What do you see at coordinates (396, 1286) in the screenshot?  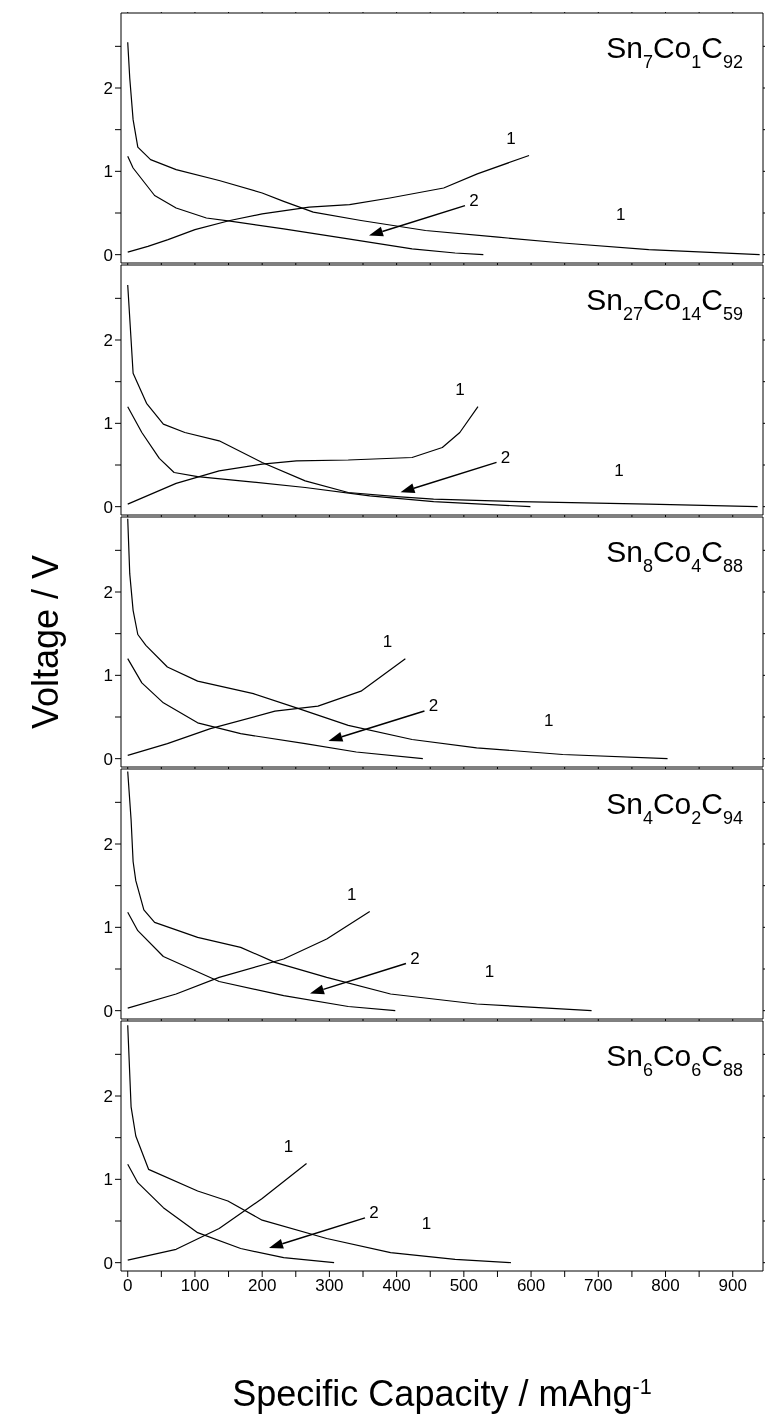 I see `x-tick-label: 400` at bounding box center [396, 1286].